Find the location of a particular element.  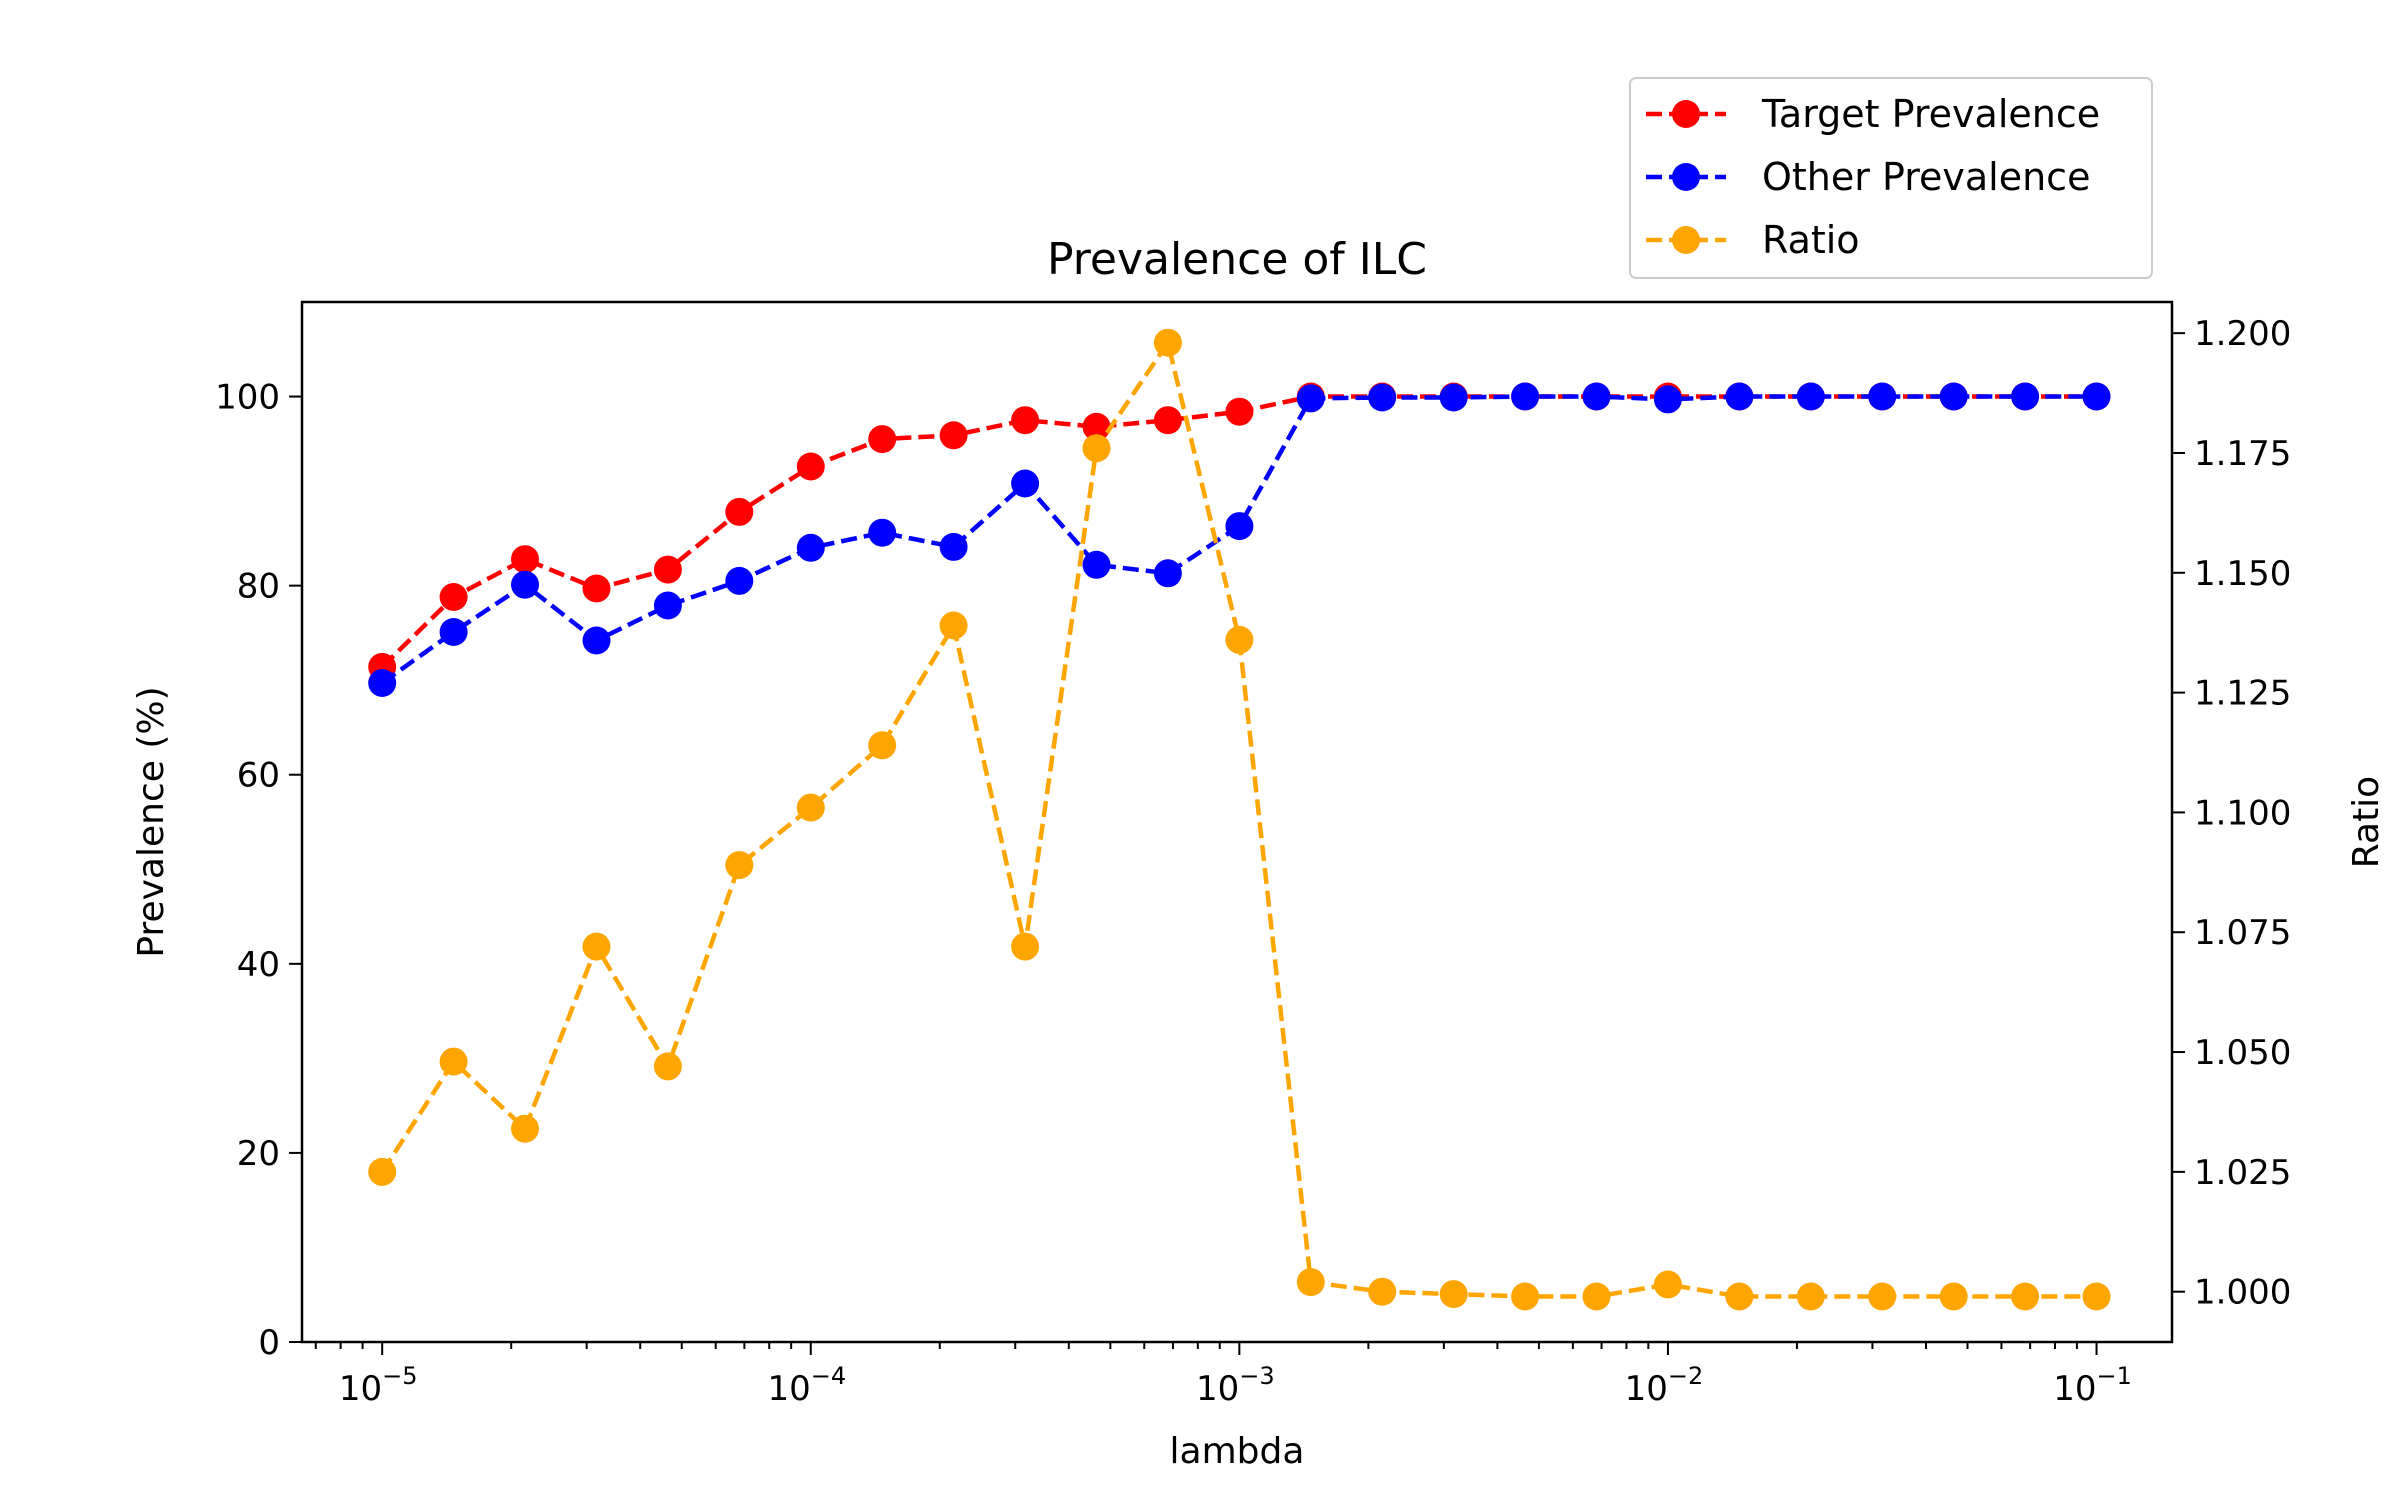

y2-tick-label: 1.125 is located at coordinates (2242, 694).